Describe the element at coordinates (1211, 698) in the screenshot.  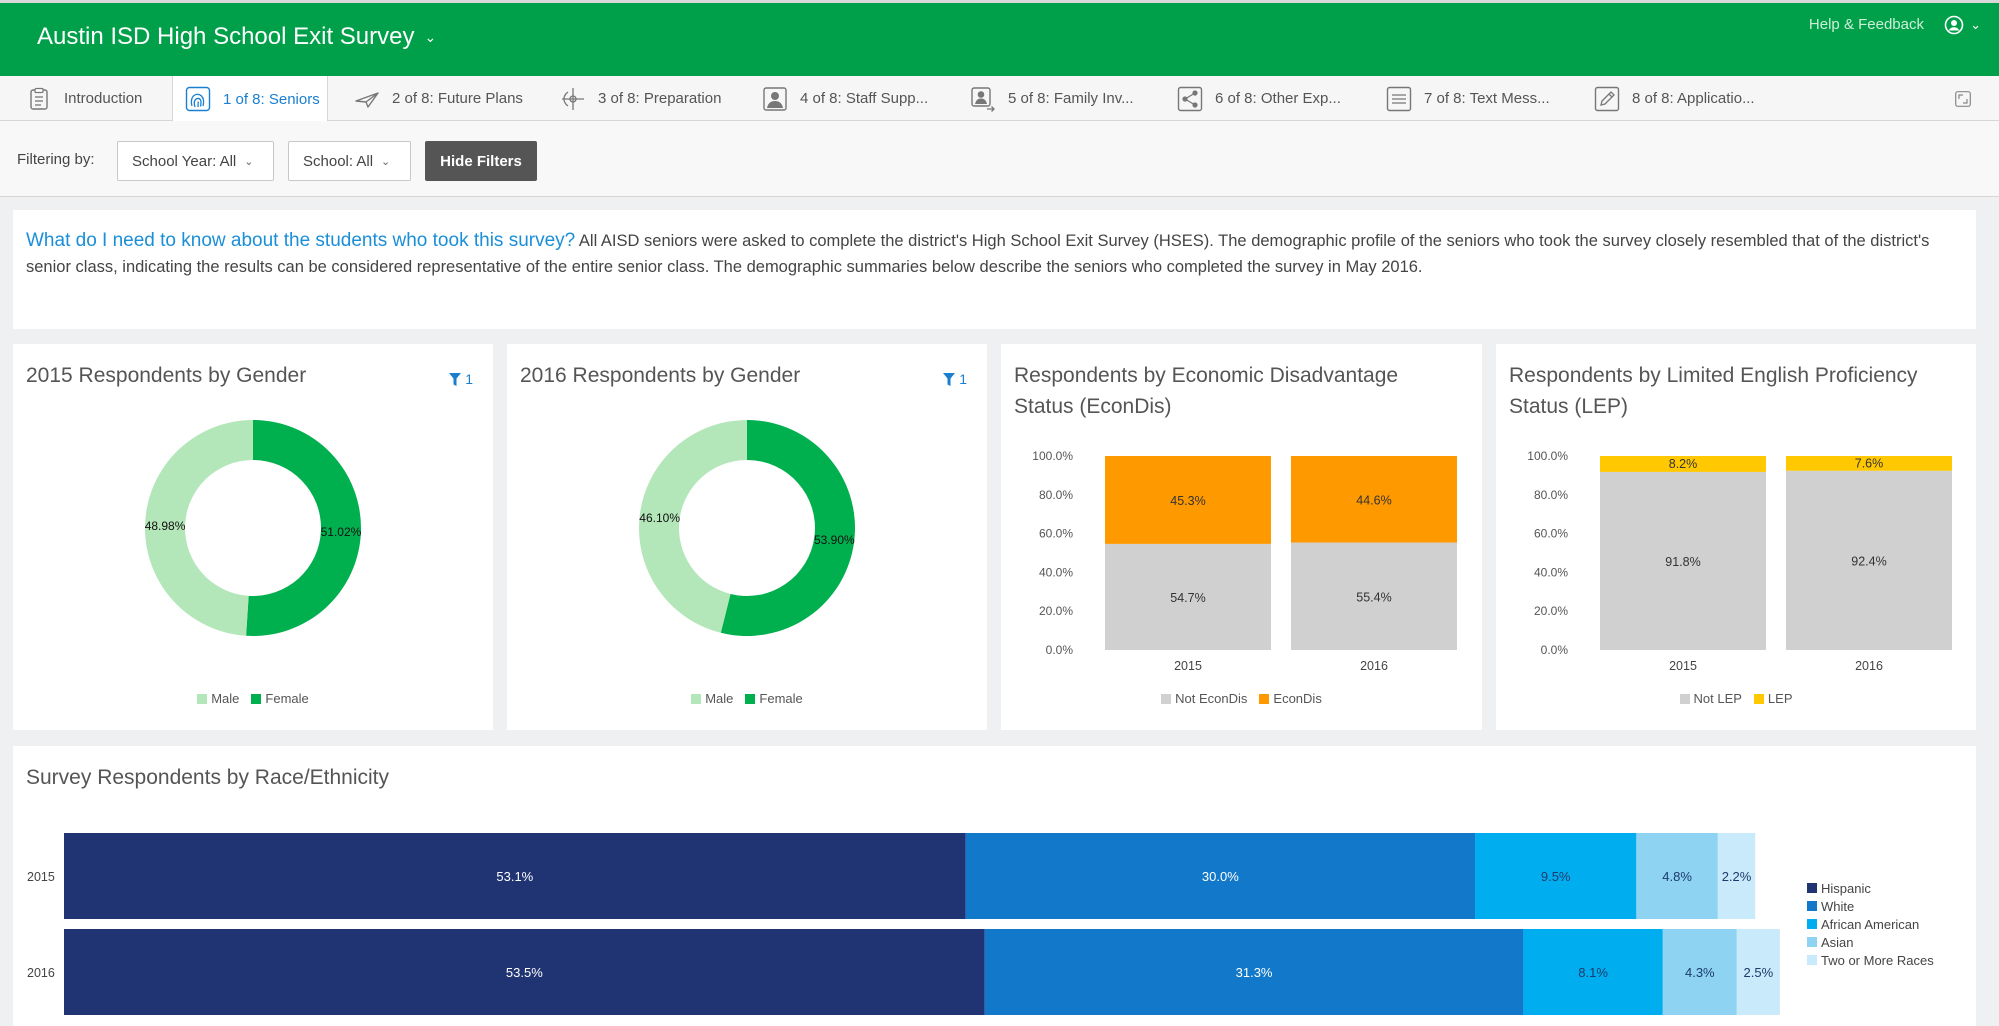
I see `legend-label: Not EconDis` at that location.